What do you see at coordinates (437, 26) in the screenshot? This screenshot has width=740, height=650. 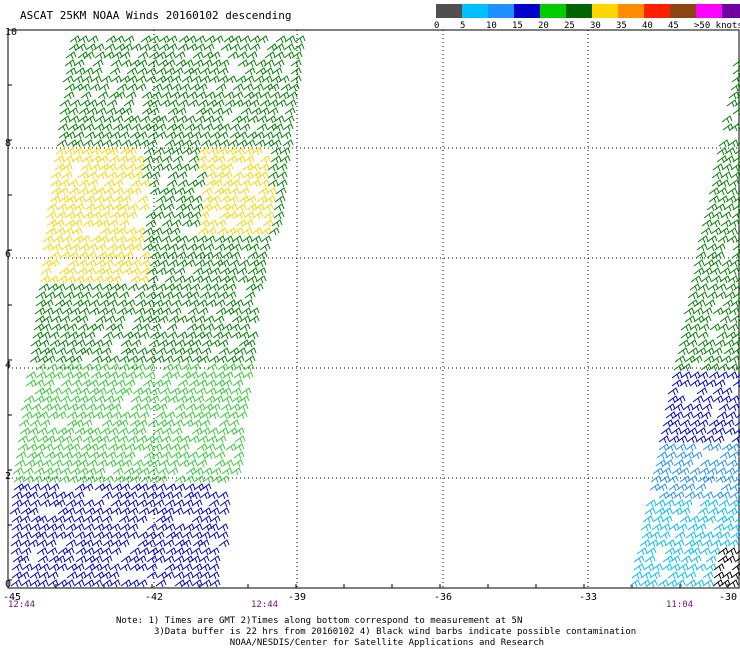 I see `legend-label: 0` at bounding box center [437, 26].